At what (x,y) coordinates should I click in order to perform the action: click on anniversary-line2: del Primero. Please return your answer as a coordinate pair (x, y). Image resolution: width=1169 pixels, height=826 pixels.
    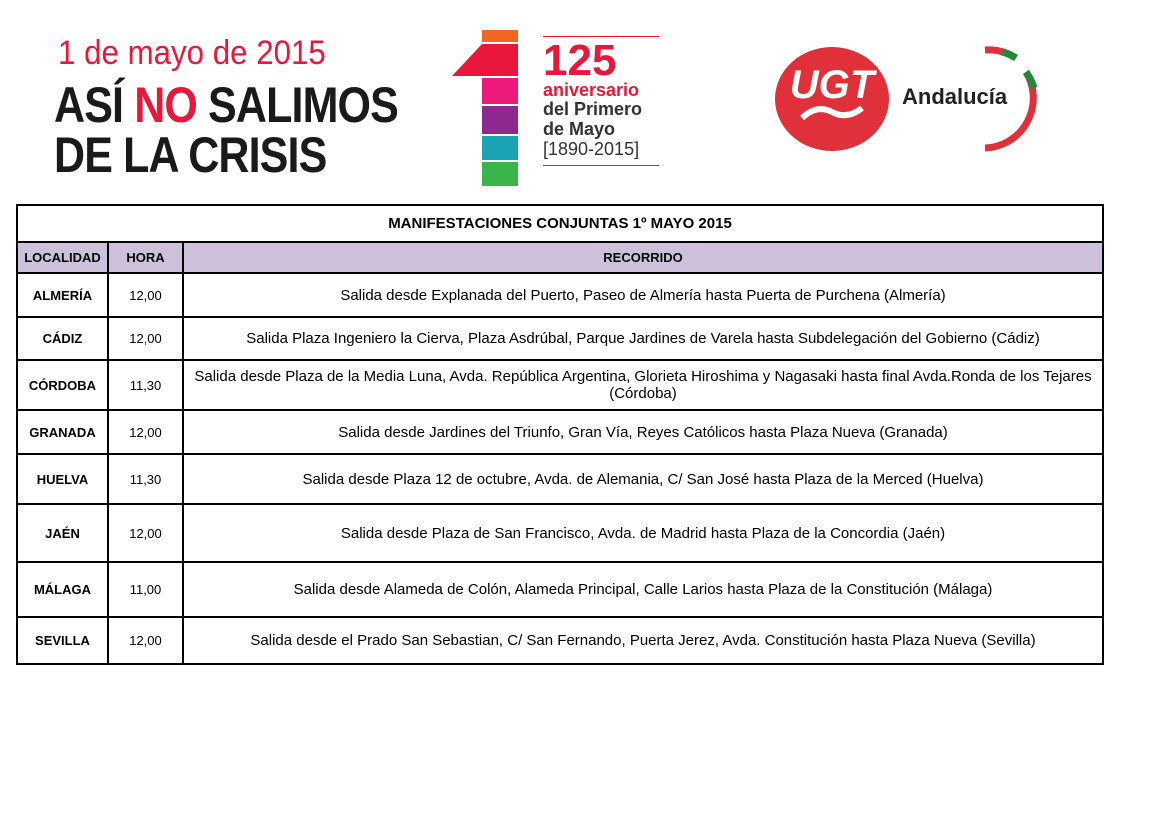
    Looking at the image, I should click on (593, 109).